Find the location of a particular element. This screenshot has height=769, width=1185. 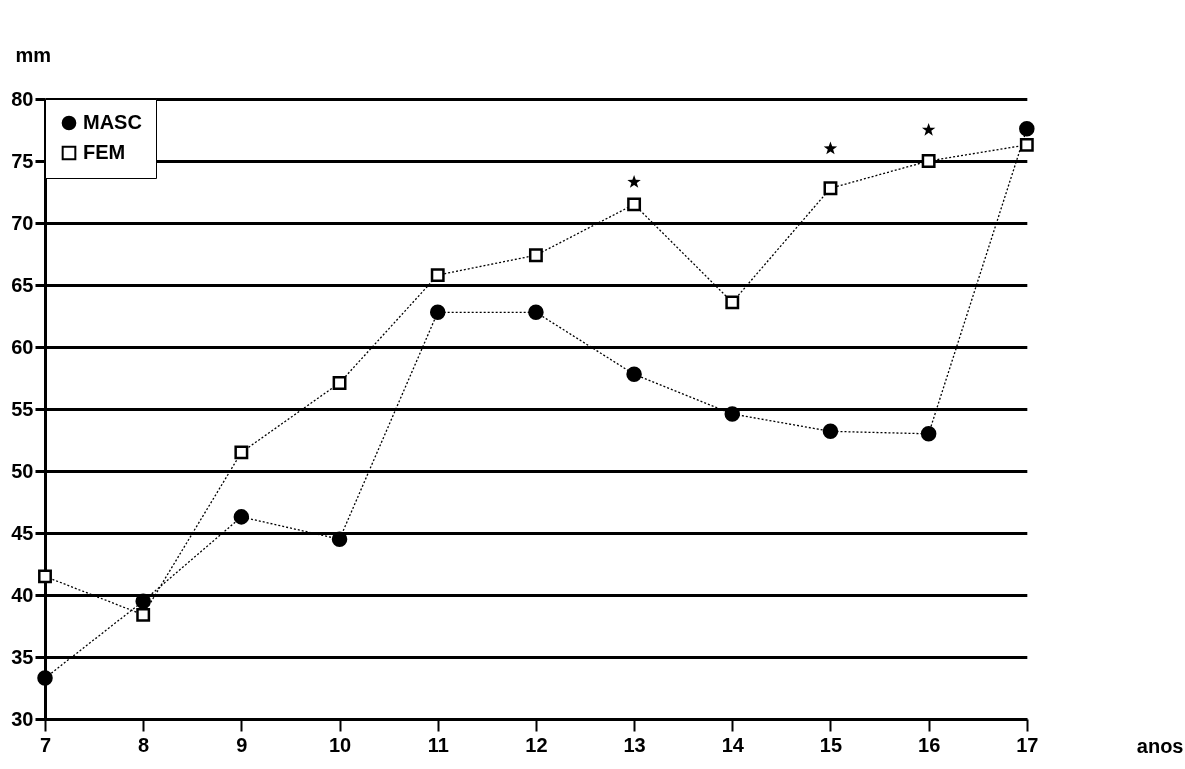

y-tick-label: 65 is located at coordinates (22, 284).